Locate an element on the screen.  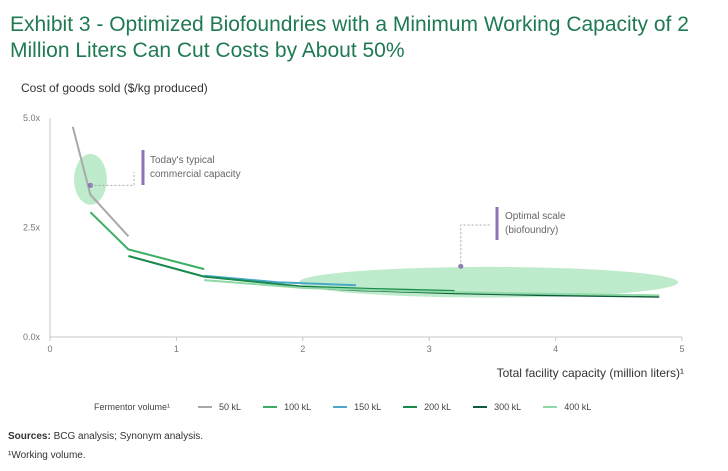
callout-leader-current is located at coordinates (112, 179).